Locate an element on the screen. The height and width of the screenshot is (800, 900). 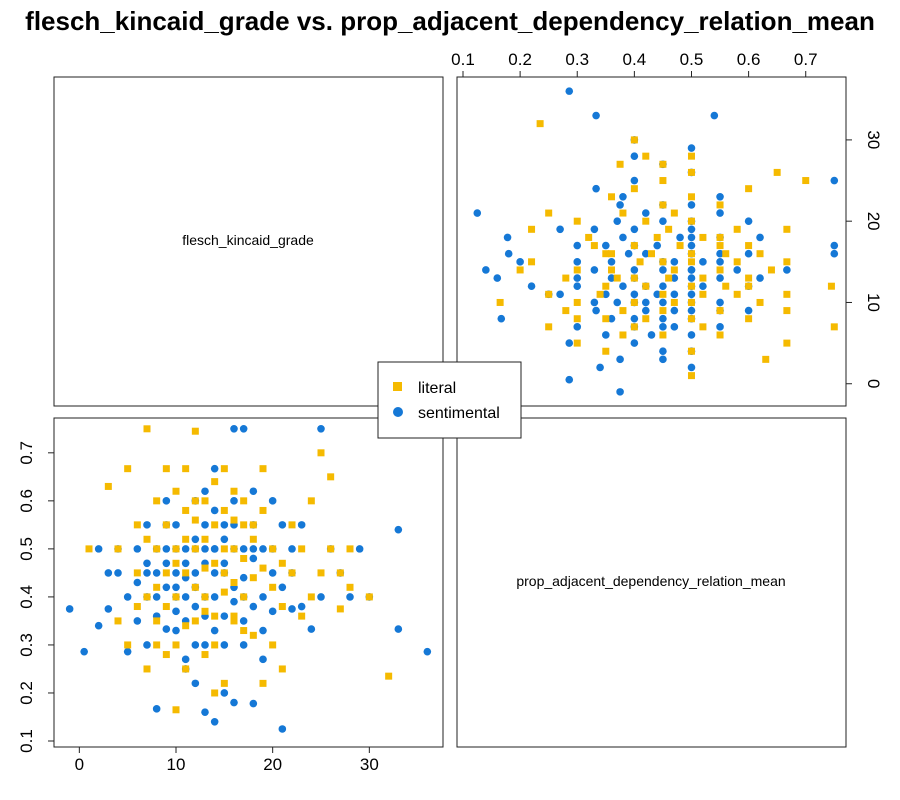
legend-sentimental-label: sentimental is located at coordinates (459, 413).